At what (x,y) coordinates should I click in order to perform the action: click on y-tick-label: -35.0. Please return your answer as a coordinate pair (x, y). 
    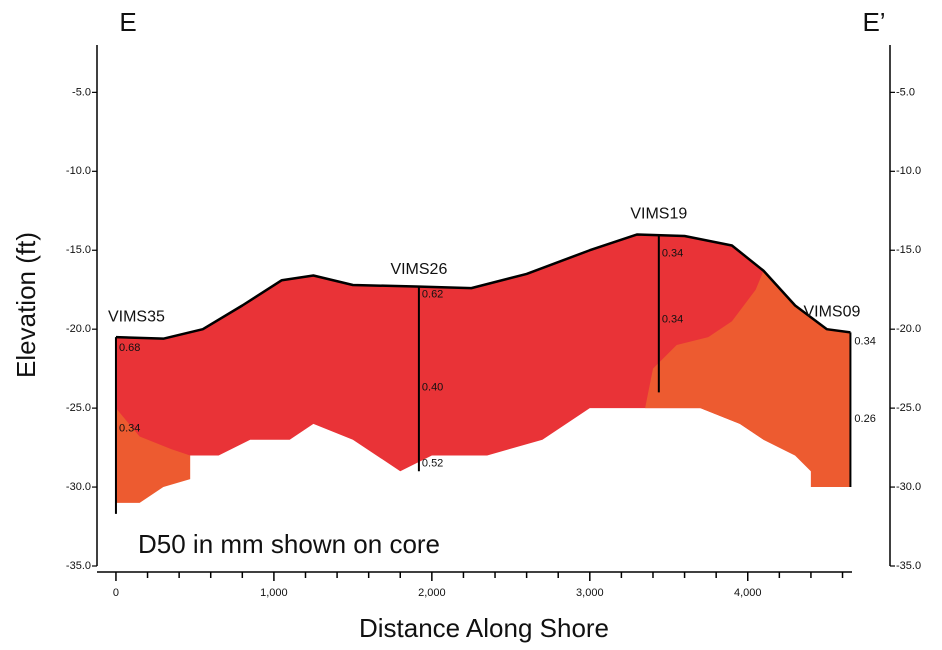
    Looking at the image, I should click on (78, 566).